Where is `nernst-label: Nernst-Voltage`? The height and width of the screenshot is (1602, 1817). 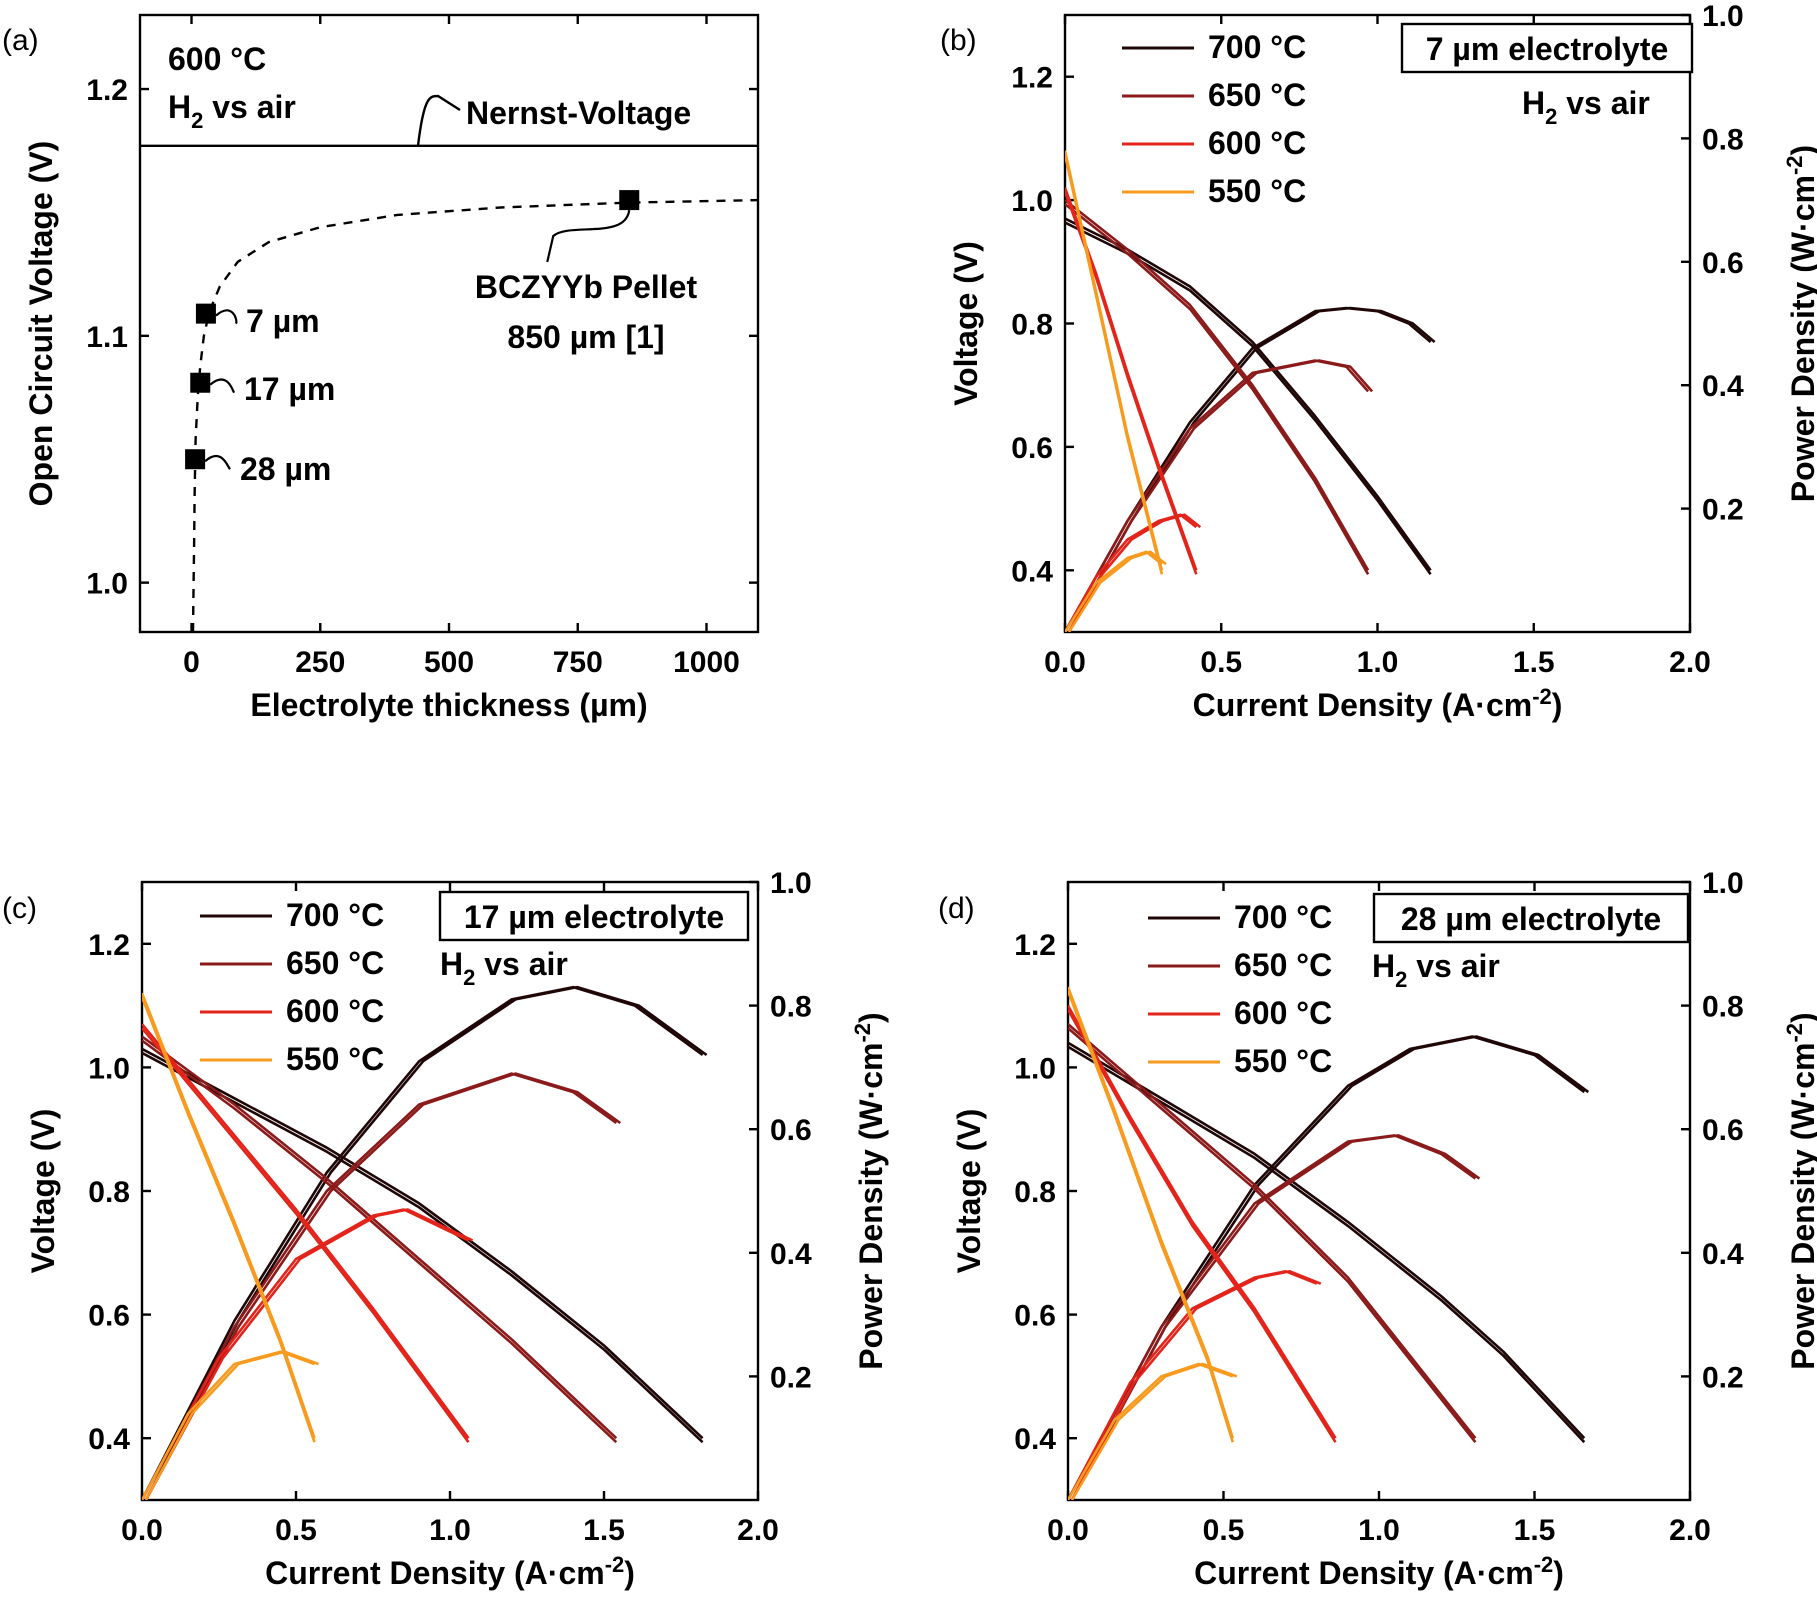
nernst-label: Nernst-Voltage is located at coordinates (578, 113).